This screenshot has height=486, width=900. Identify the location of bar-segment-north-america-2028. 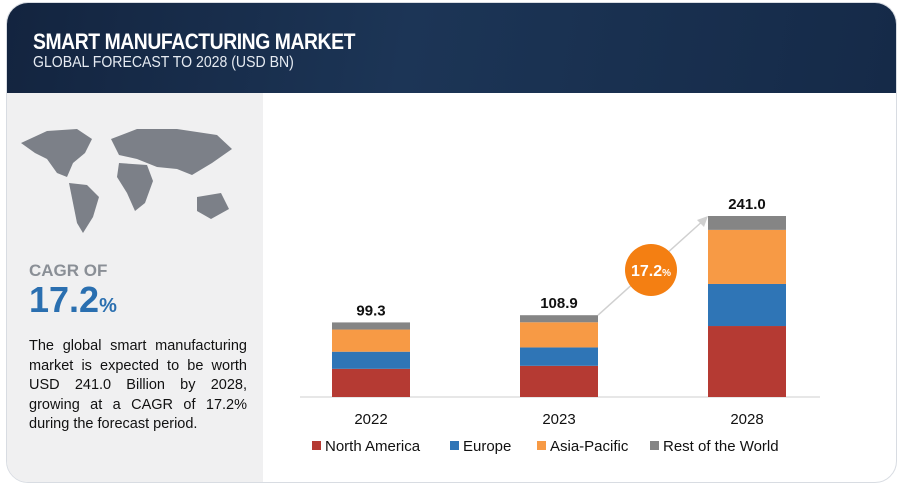
(747, 361).